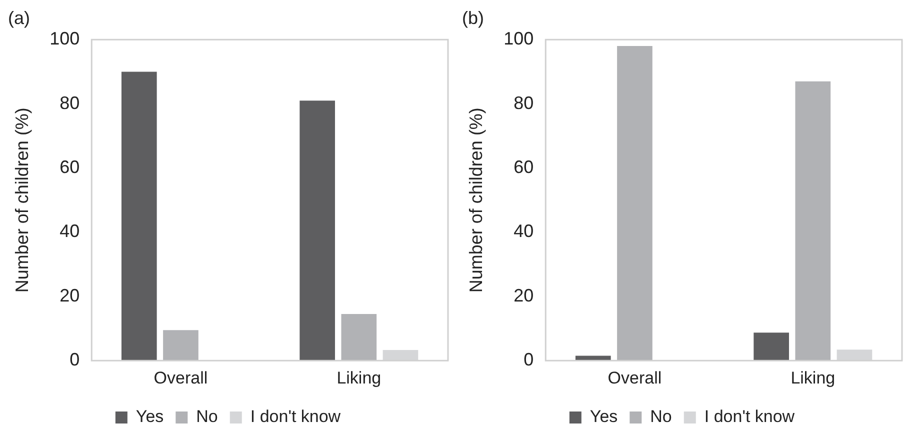 The image size is (923, 447). Describe the element at coordinates (473, 18) in the screenshot. I see `chart-title: (b)` at that location.